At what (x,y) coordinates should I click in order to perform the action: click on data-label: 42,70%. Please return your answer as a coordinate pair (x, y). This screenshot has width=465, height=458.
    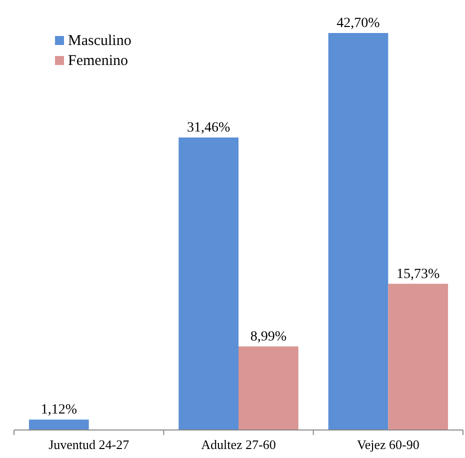
    Looking at the image, I should click on (358, 23).